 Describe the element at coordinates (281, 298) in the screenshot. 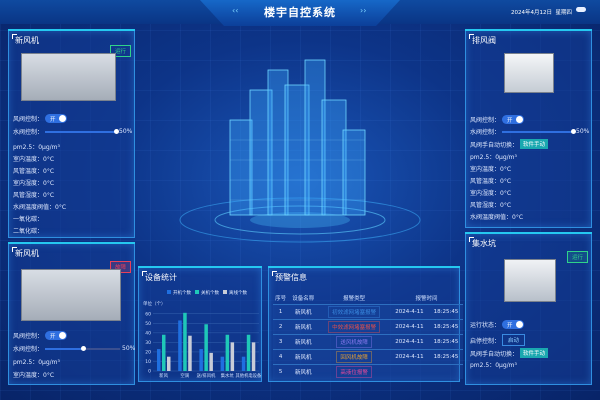

I see `col-no: 序号` at that location.